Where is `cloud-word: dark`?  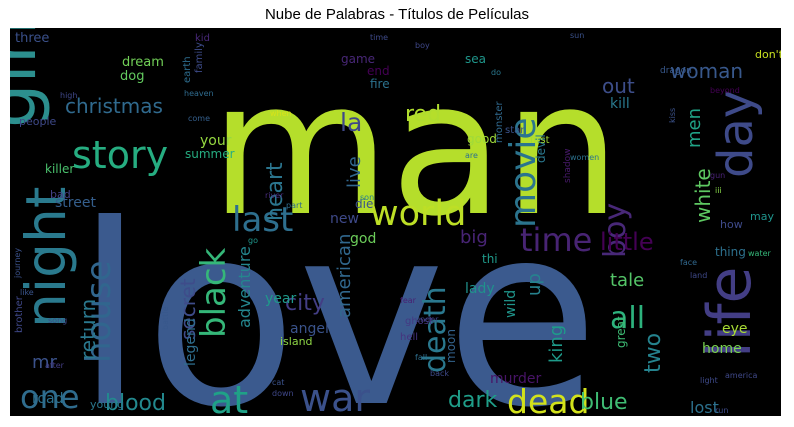
cloud-word: dark is located at coordinates (472, 400).